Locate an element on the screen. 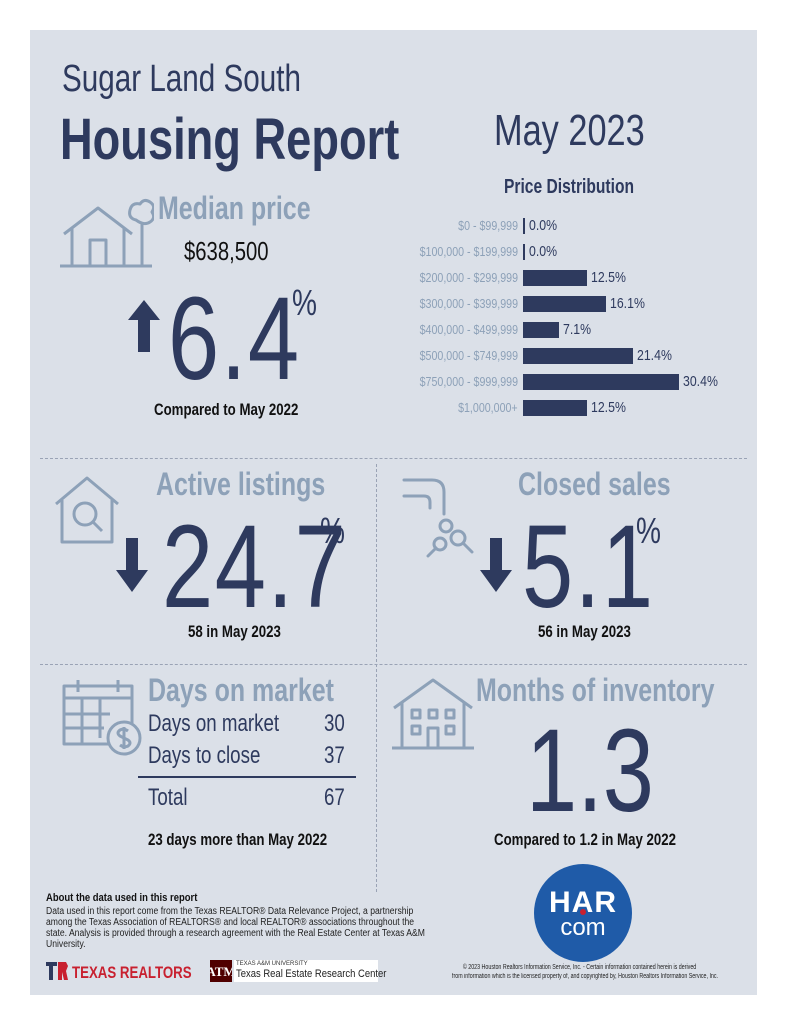 The image size is (791, 1024). price-distribution-row: $0 - $99,999 0.0% is located at coordinates (590, 226).